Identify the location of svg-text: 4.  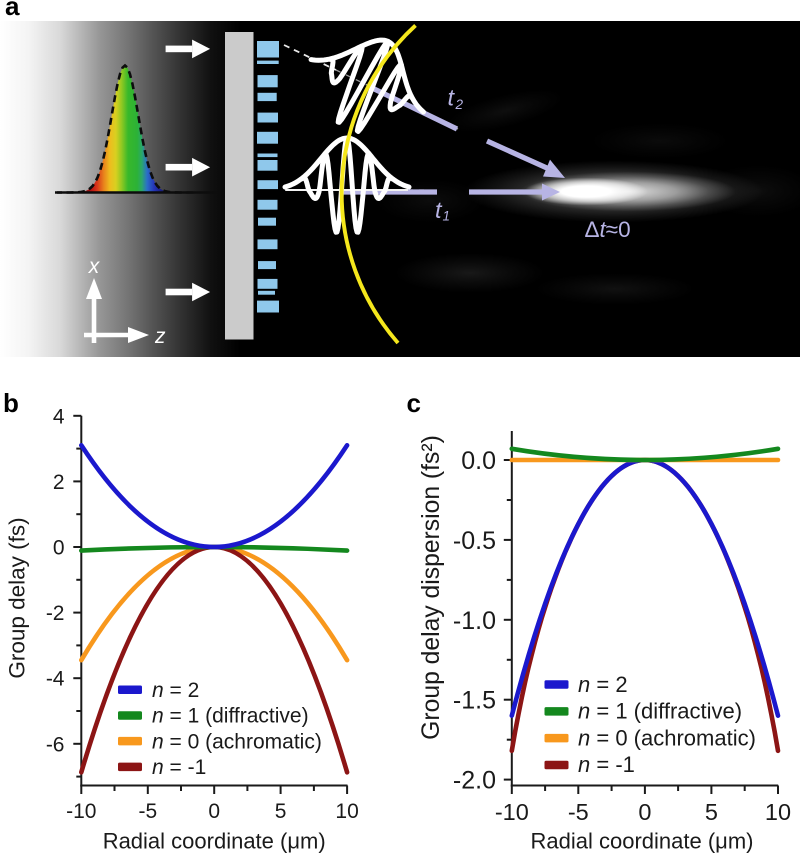
(59, 416).